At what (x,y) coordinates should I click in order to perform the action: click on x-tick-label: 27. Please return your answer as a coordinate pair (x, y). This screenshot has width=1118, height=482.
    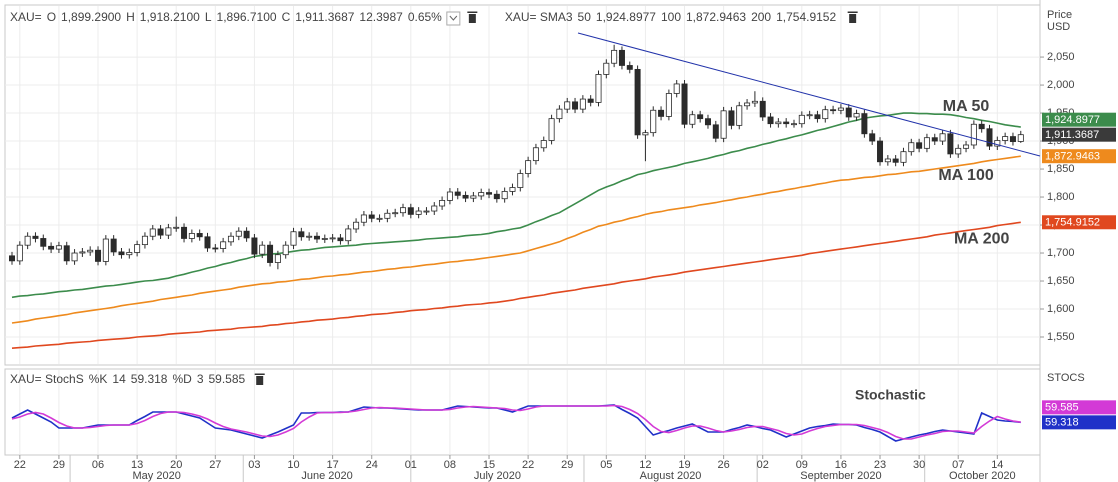
    Looking at the image, I should click on (215, 465).